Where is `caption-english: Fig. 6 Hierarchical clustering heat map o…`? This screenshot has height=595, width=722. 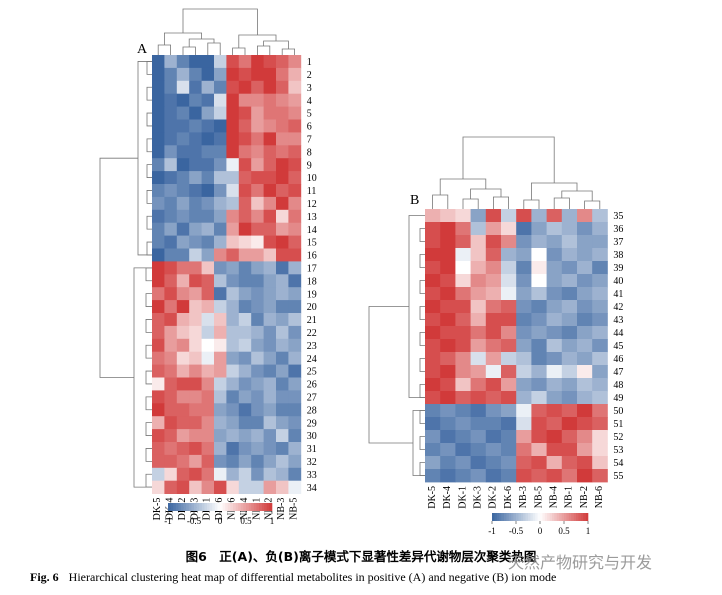 caption-english: Fig. 6 Hierarchical clustering heat map o… is located at coordinates (293, 577).